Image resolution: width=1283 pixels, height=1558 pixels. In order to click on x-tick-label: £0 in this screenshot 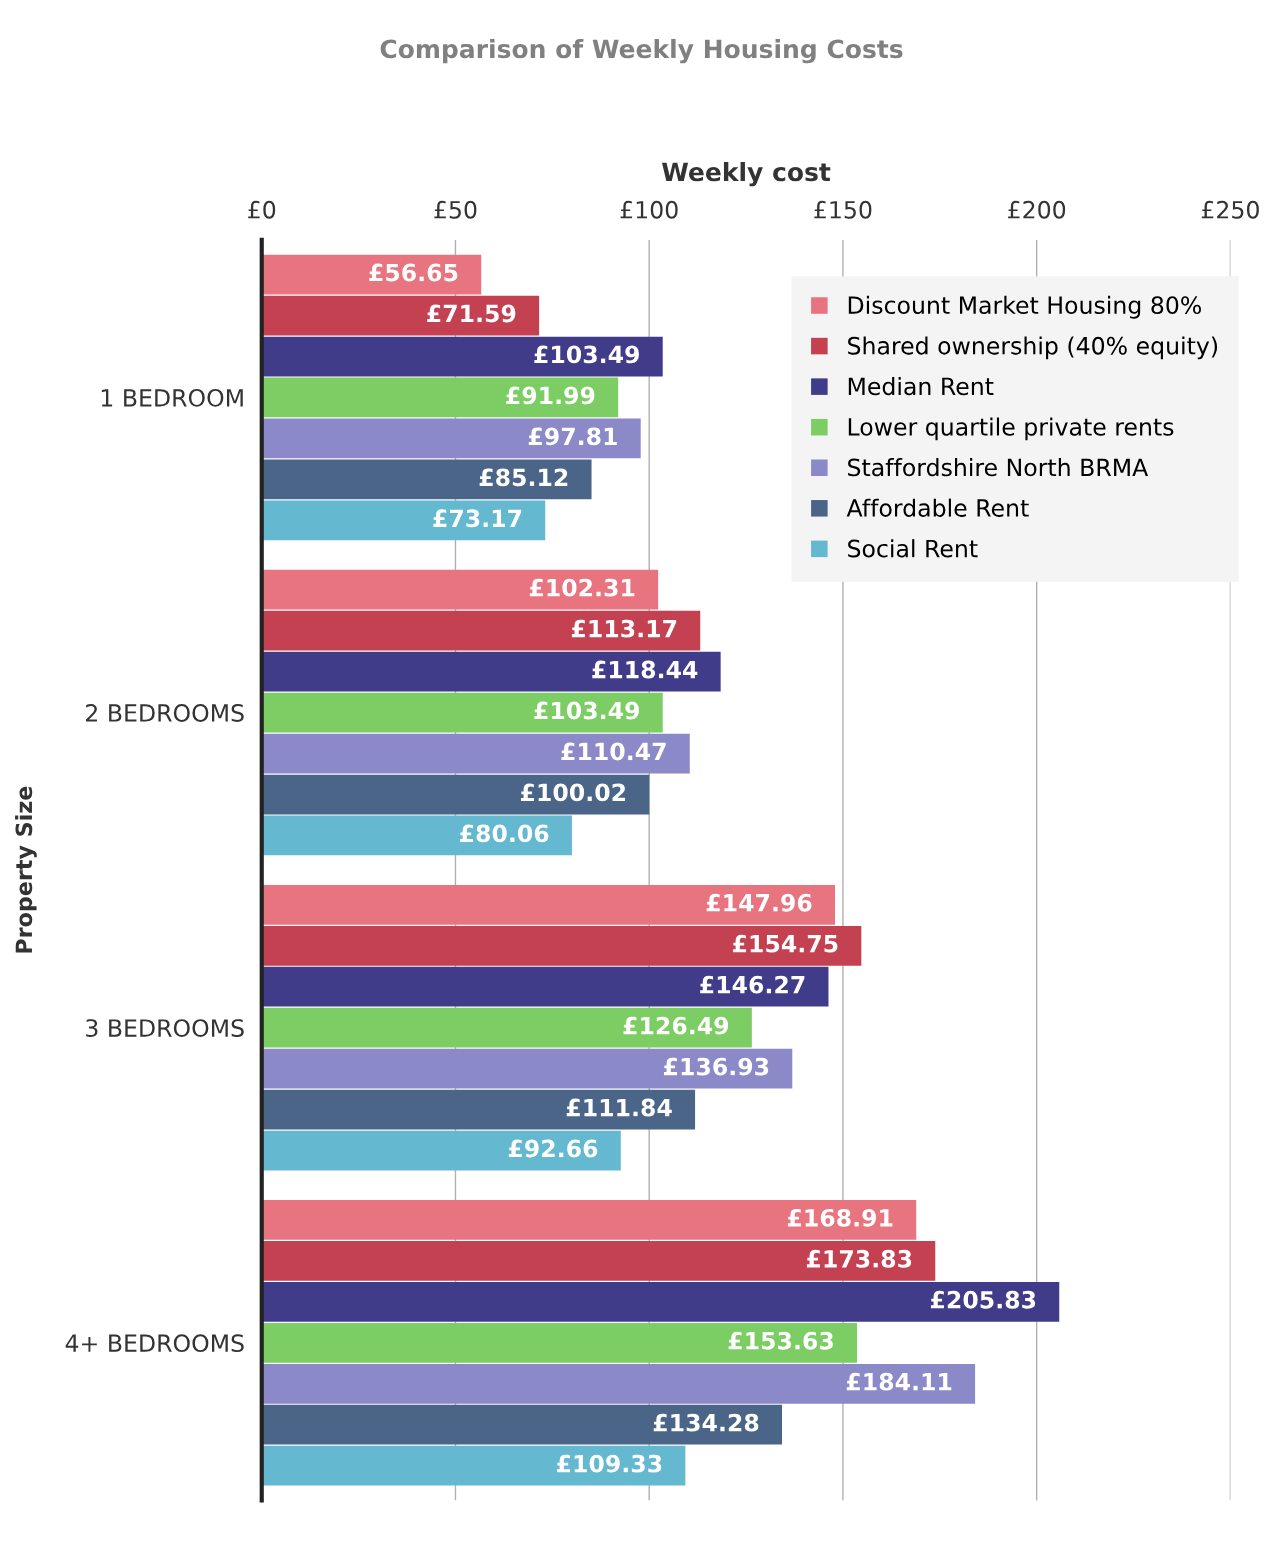, I will do `click(262, 209)`.